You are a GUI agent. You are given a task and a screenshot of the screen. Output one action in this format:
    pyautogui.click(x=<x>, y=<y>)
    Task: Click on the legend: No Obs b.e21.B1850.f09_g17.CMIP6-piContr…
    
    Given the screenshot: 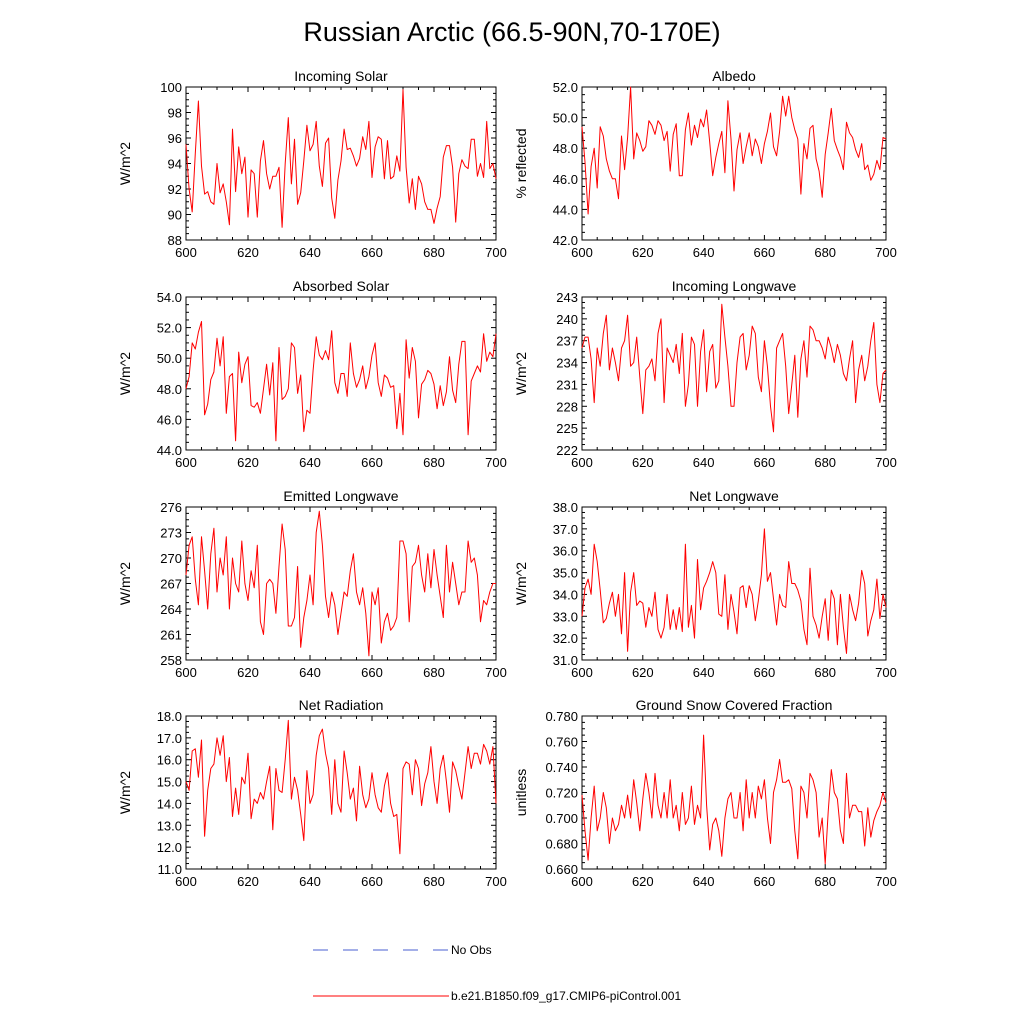 What is the action you would take?
    pyautogui.click(x=497, y=973)
    